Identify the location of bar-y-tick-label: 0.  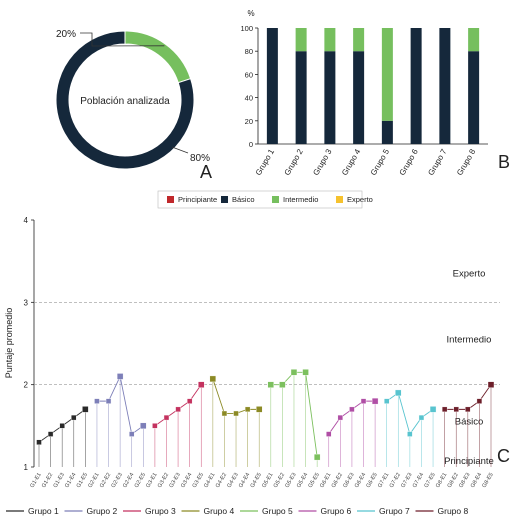
(251, 144).